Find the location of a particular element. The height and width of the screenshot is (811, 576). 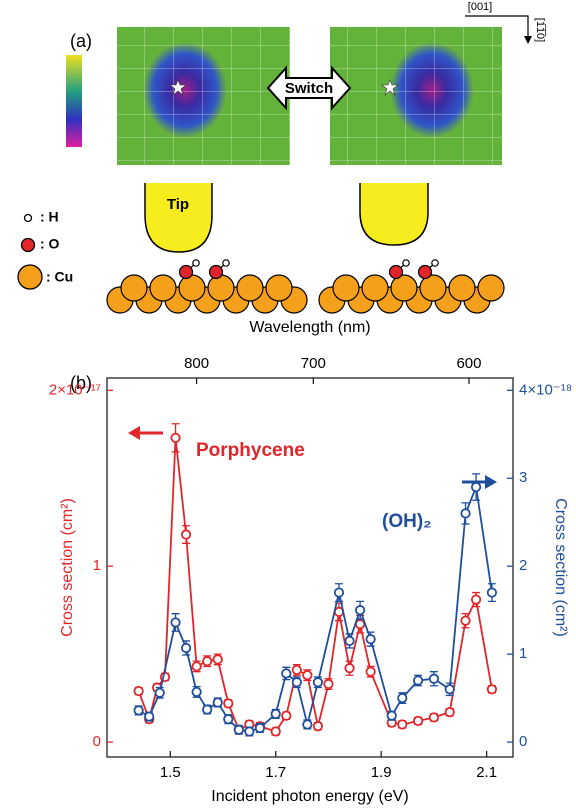

panel-label: (a) is located at coordinates (81, 41).